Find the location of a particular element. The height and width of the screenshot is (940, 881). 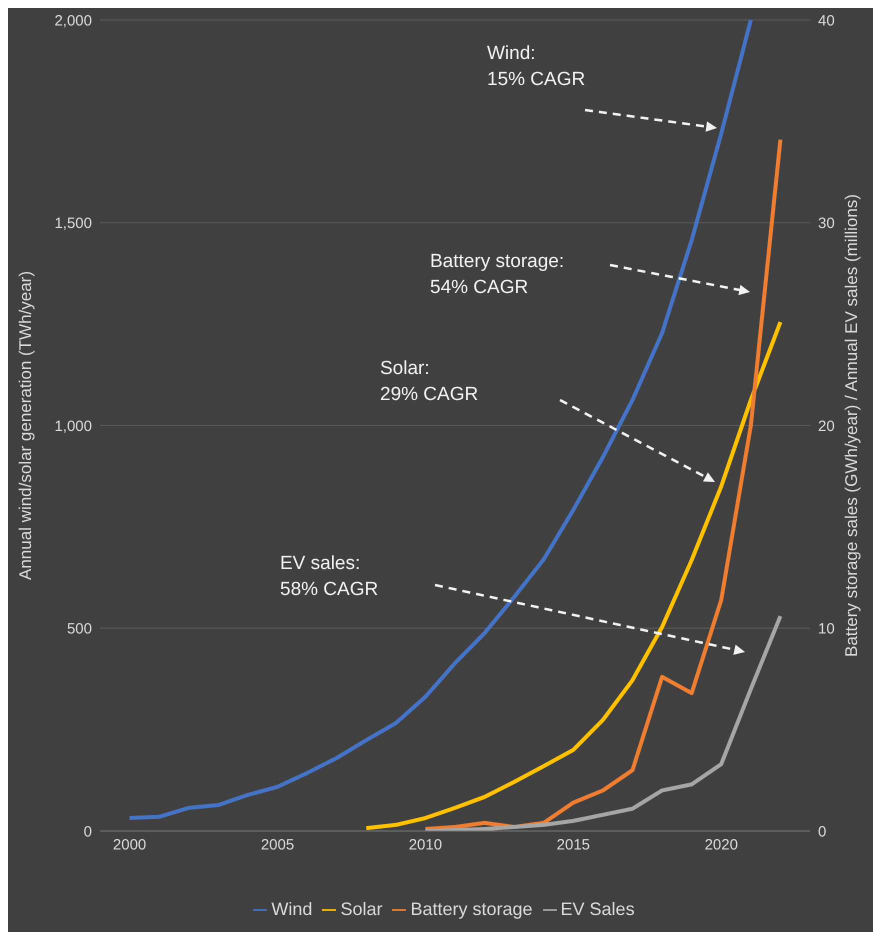

y-tick-label: 0 is located at coordinates (88, 831).